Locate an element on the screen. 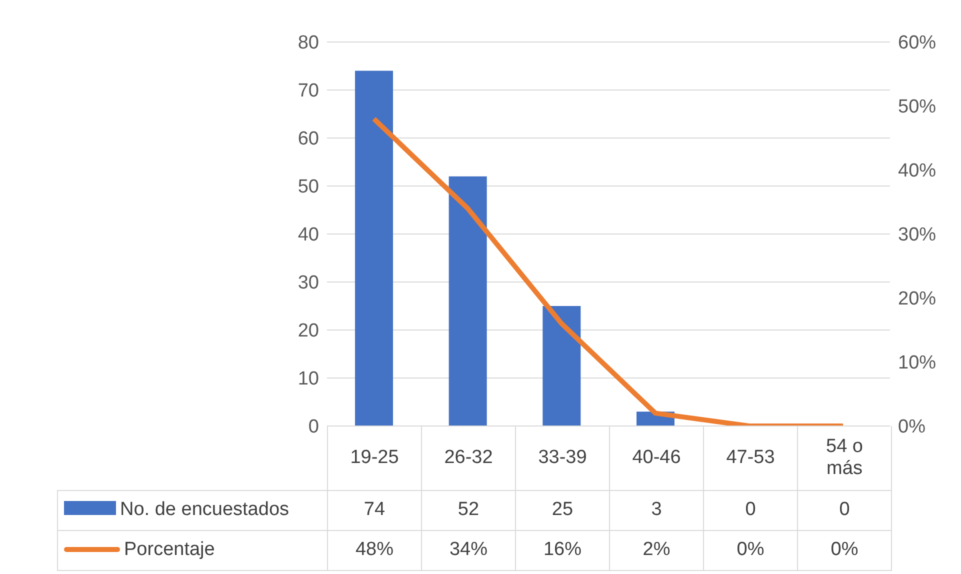 The image size is (961, 574). data-label: 34% is located at coordinates (469, 550).